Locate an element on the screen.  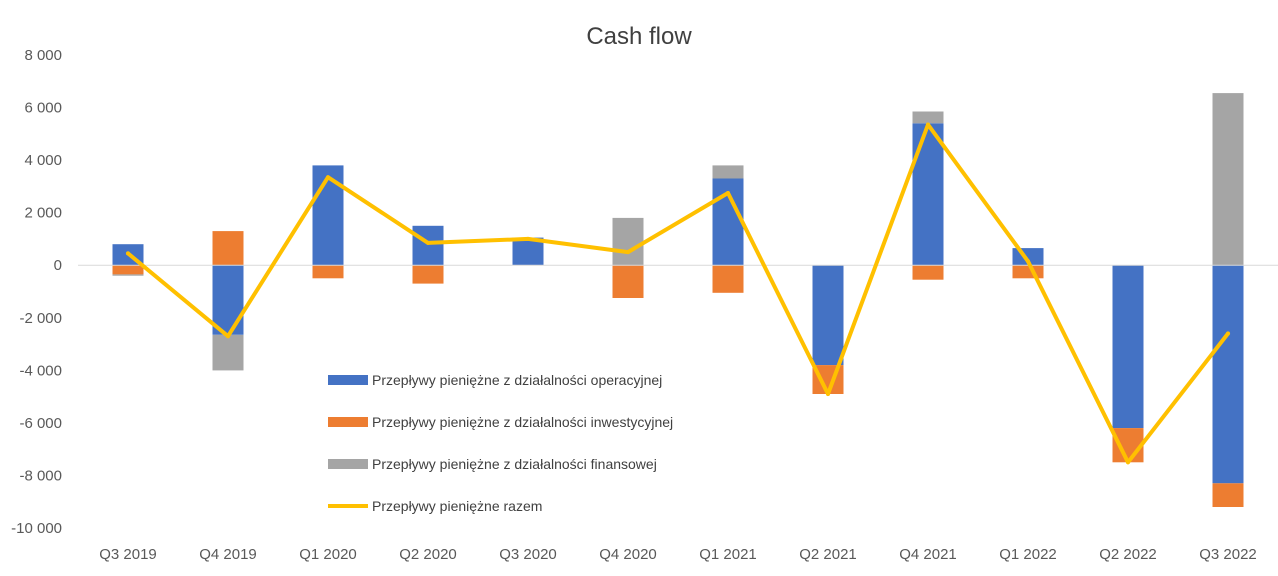
legend-label-3: Przepływy pieniężne razem is located at coordinates (457, 506).